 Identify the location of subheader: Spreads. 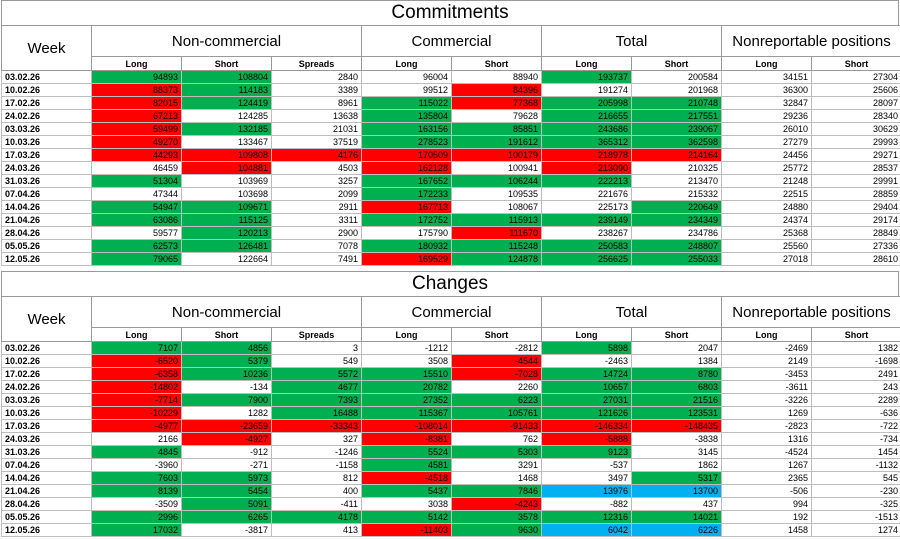
(316, 63).